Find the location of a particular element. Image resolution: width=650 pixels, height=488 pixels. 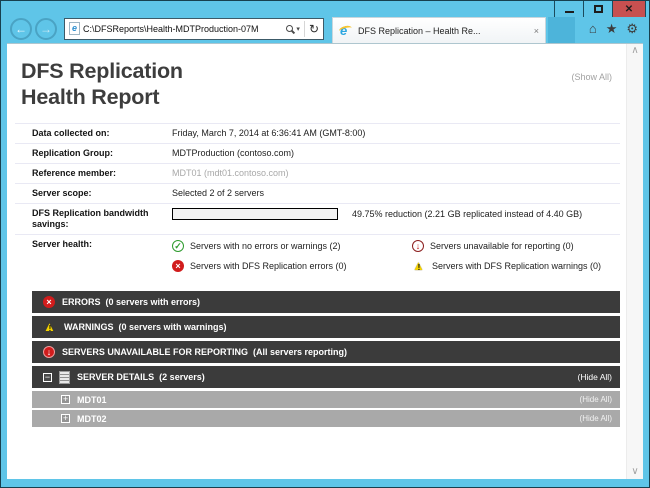

forward-icon: → is located at coordinates (46, 28).